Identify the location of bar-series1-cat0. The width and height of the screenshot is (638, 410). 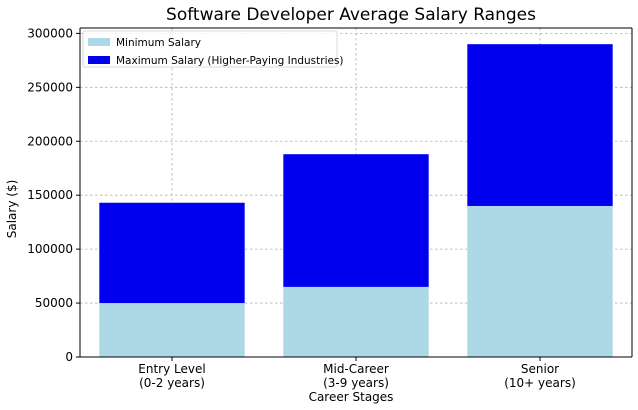
(172, 253).